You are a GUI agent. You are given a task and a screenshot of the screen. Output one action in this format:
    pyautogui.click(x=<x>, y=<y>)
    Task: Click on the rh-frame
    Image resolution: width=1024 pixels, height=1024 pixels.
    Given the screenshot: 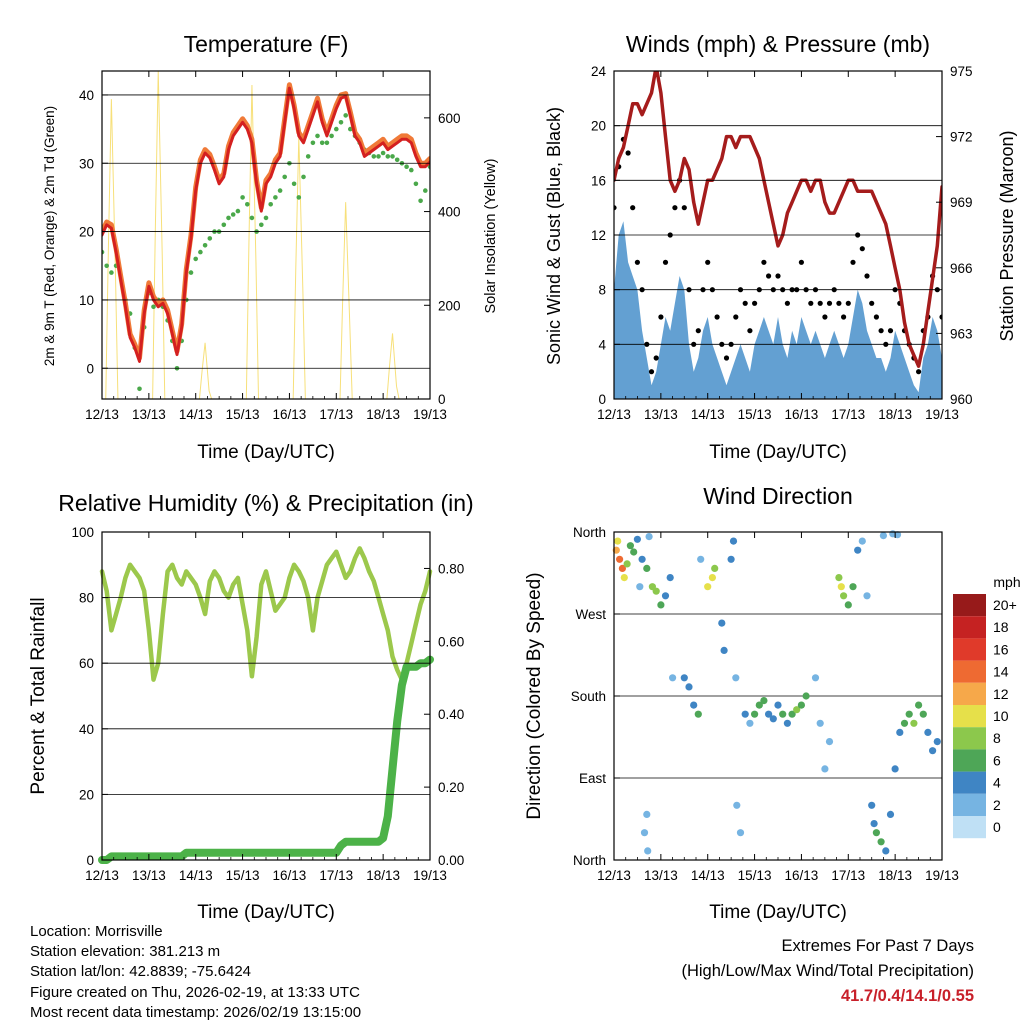 What is the action you would take?
    pyautogui.click(x=266, y=696)
    